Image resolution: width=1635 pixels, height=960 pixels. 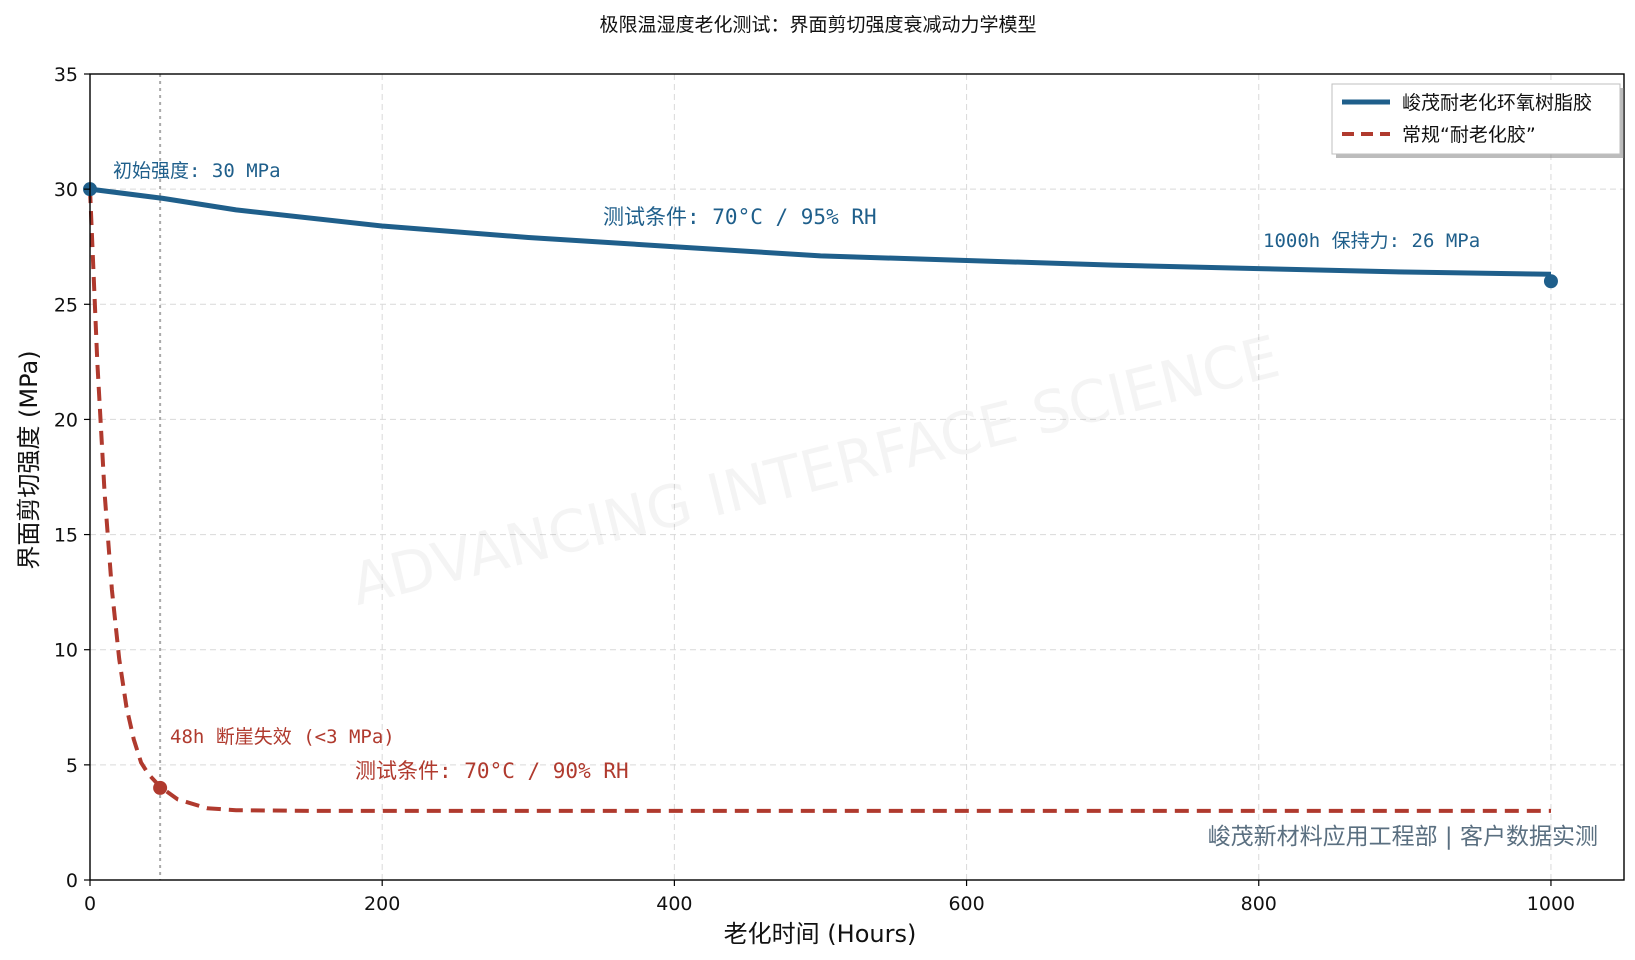 I want to click on y-tick-label: 10, so click(x=66, y=651).